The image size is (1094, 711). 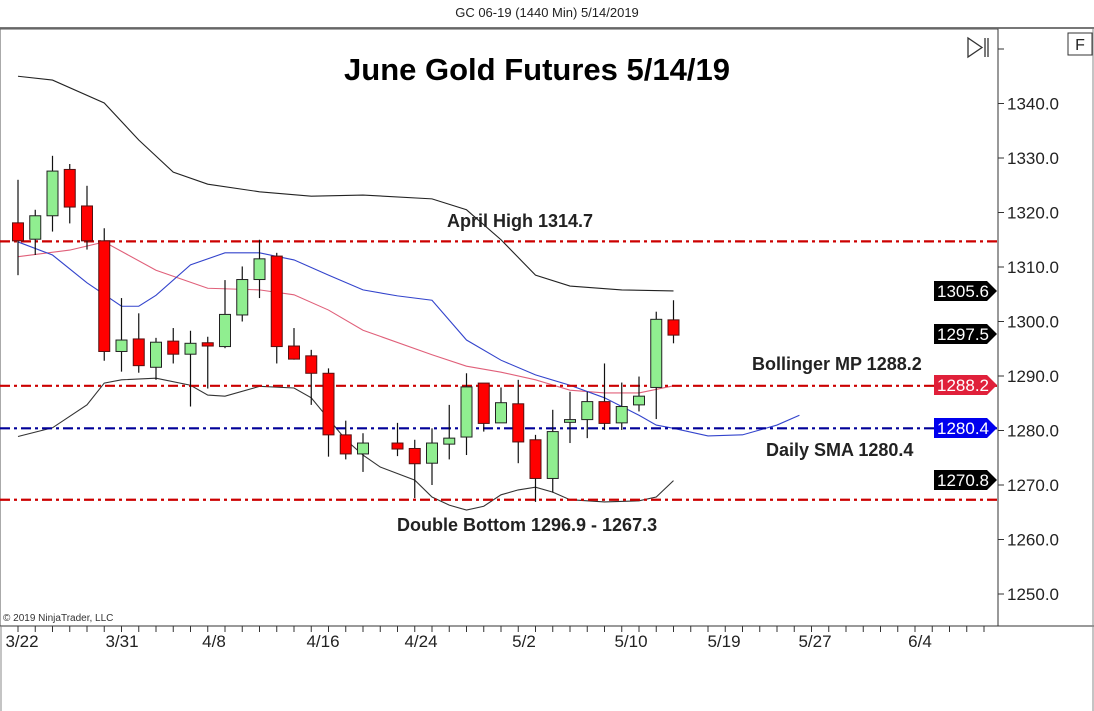 What do you see at coordinates (520, 221) in the screenshot?
I see `level-annotation: April High 1314.7` at bounding box center [520, 221].